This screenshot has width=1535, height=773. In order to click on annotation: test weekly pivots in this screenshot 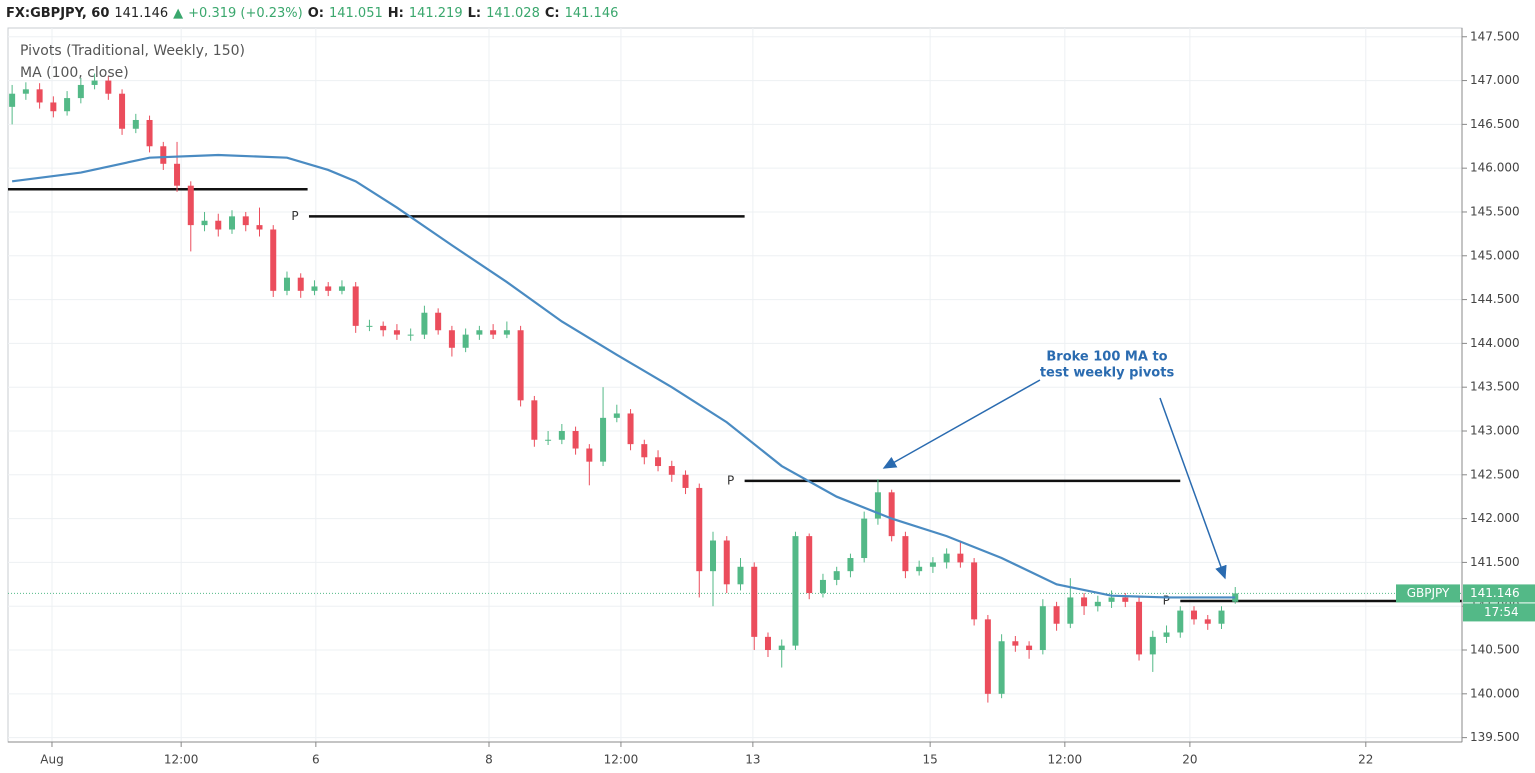, I will do `click(1107, 373)`.